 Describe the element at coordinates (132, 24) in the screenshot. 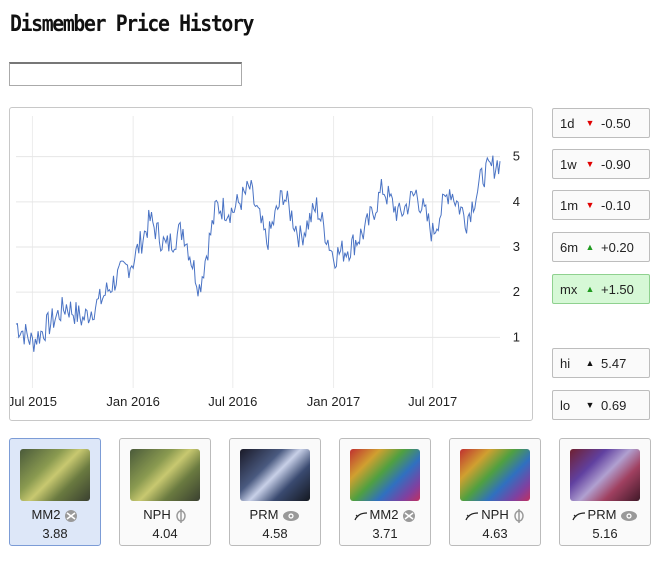

I see `page-title: Dismember Price History` at that location.